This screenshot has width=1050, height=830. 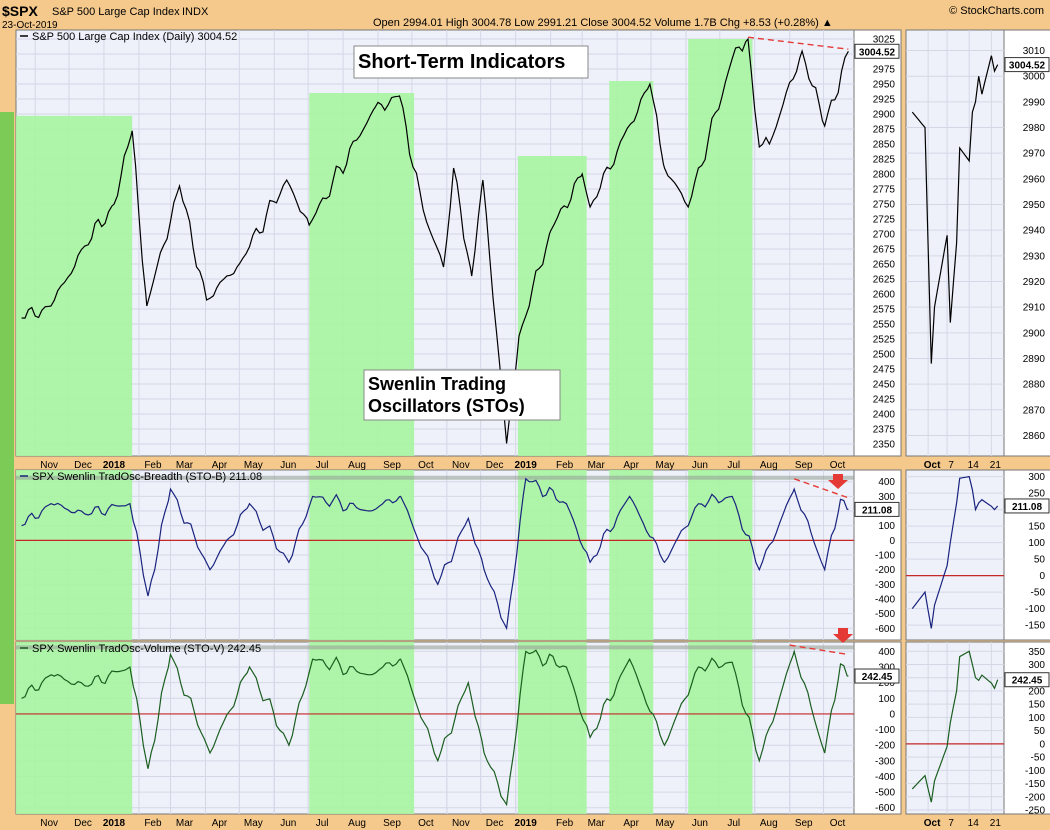 What do you see at coordinates (974, 823) in the screenshot?
I see `inset-volume-xtick-label: 14` at bounding box center [974, 823].